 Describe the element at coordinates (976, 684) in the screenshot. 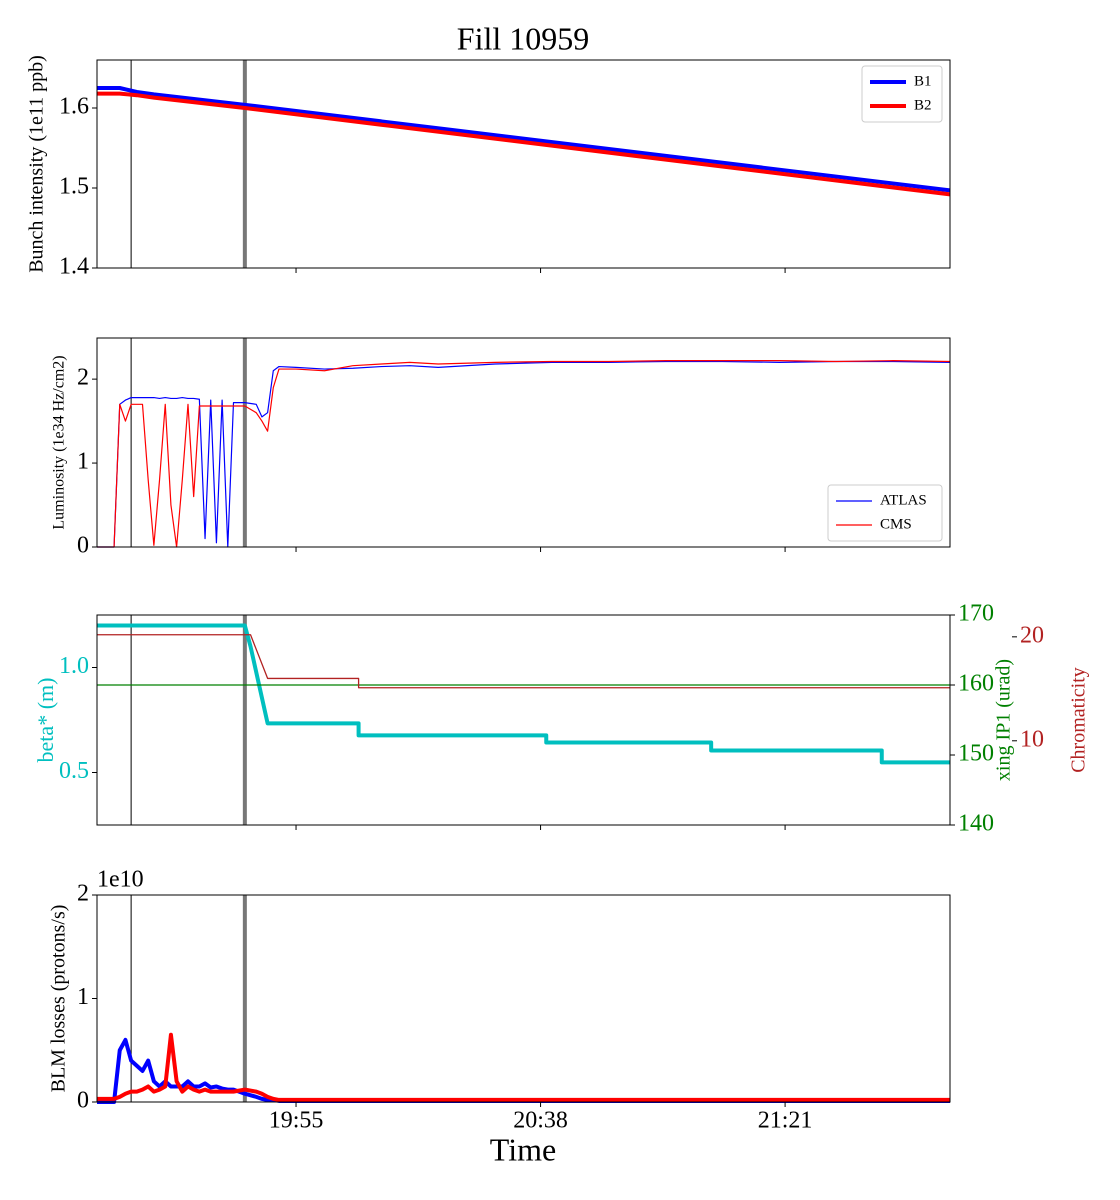

I see `y2-tick-label: 160` at that location.